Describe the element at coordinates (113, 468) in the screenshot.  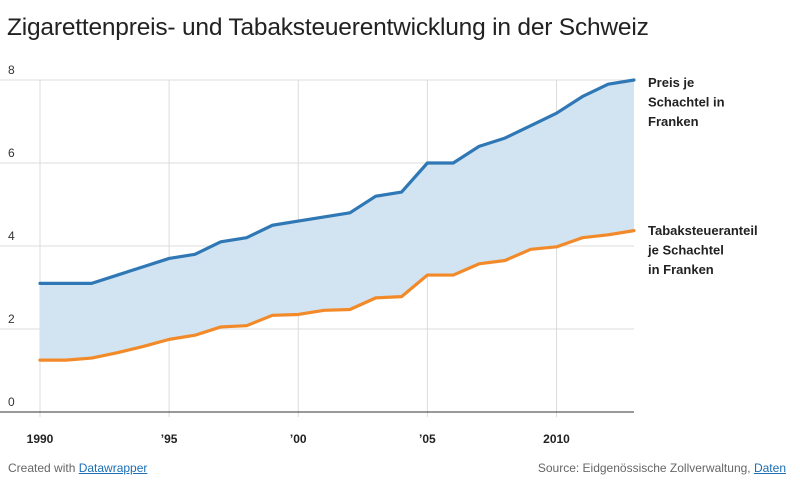
I see `datawrapper-link: Datawrapper` at that location.